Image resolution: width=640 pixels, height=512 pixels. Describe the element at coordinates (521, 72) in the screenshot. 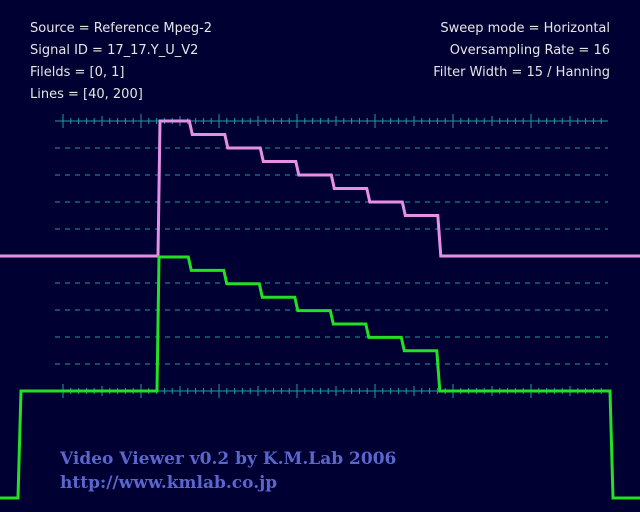

I see `filter-width-label: Filter Width = 15 / Hanning` at that location.